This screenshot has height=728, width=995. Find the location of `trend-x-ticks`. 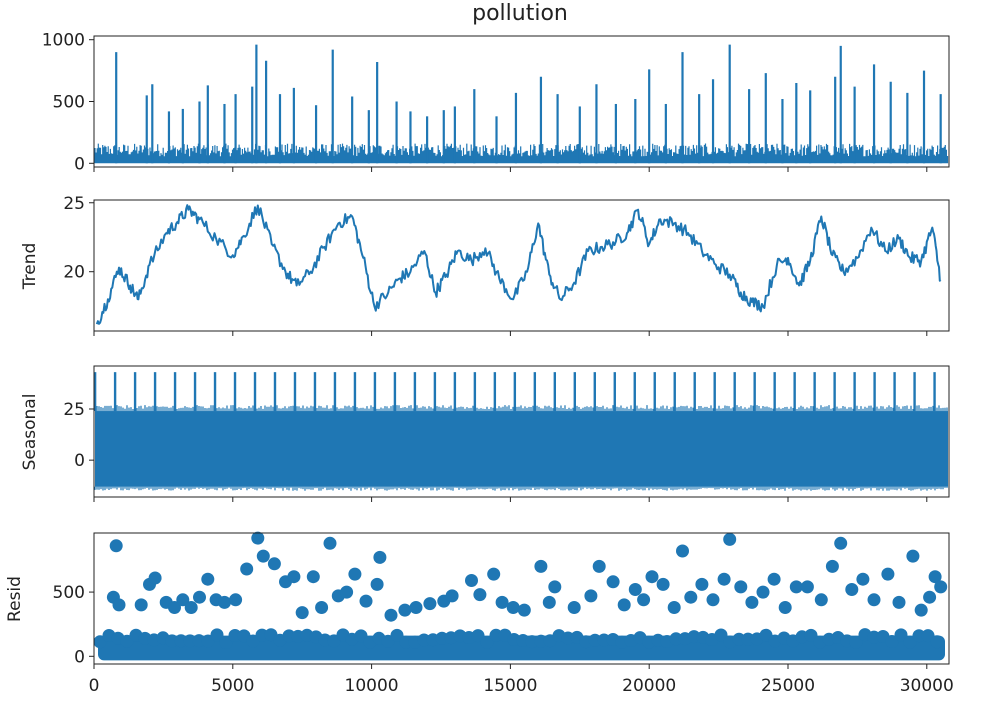

trend-x-ticks is located at coordinates (510, 333).